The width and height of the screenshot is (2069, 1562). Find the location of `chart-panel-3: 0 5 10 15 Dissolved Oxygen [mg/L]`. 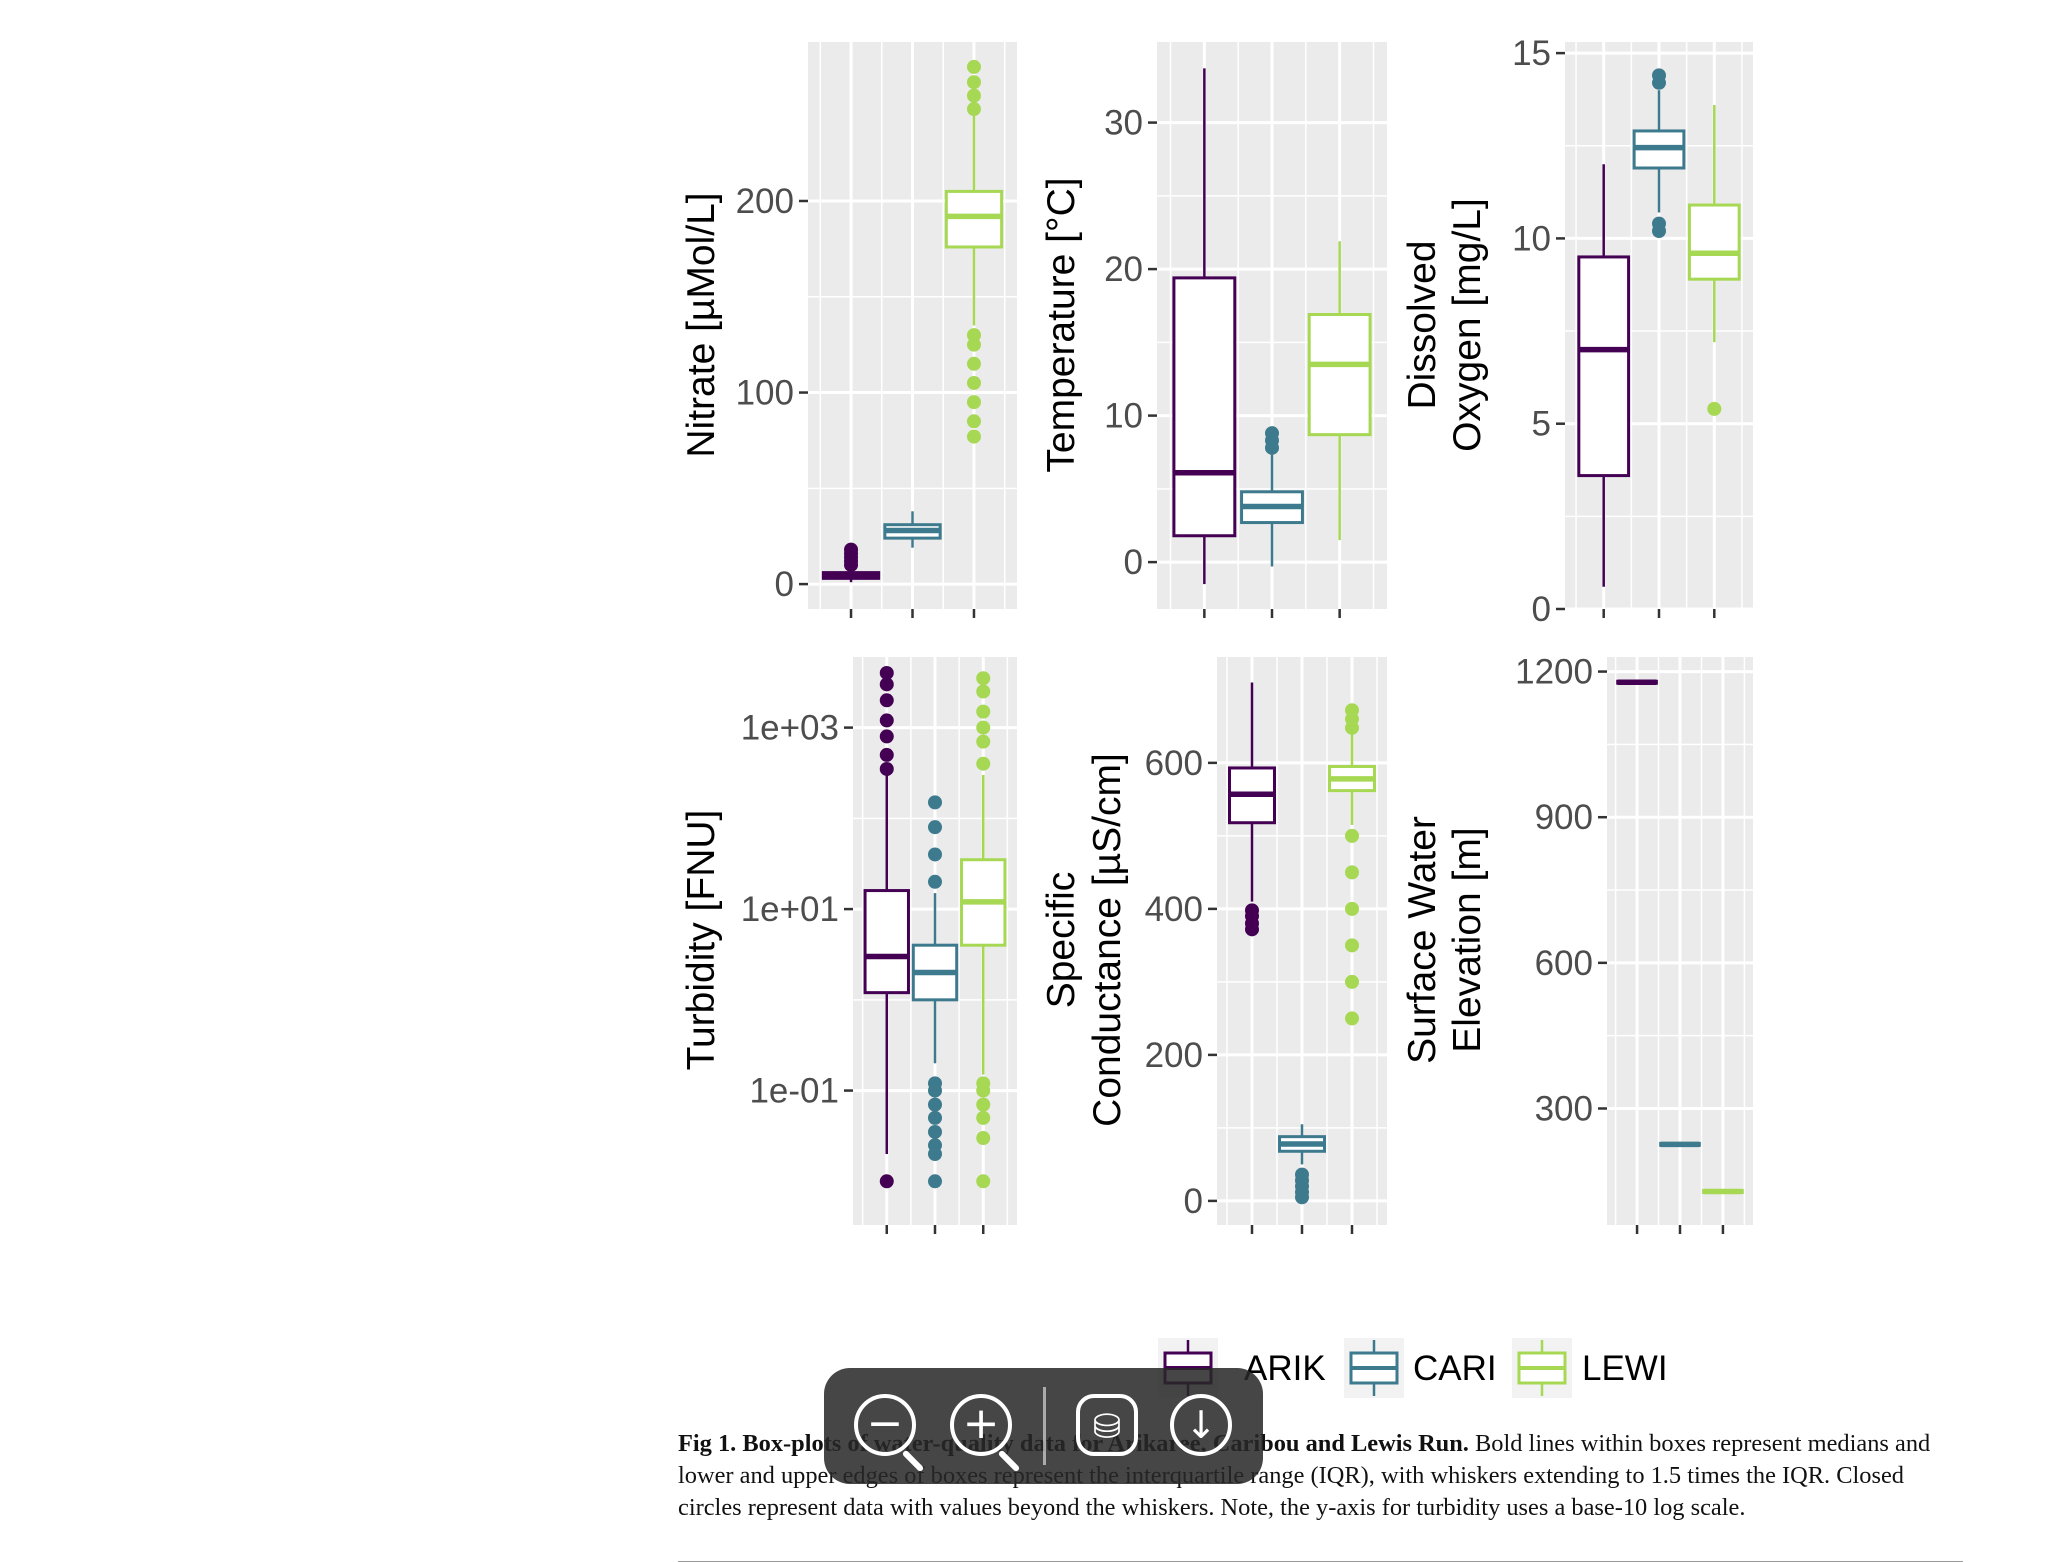

chart-panel-3: 0 5 10 15 Dissolved Oxygen [mg/L] is located at coordinates (1577, 331).